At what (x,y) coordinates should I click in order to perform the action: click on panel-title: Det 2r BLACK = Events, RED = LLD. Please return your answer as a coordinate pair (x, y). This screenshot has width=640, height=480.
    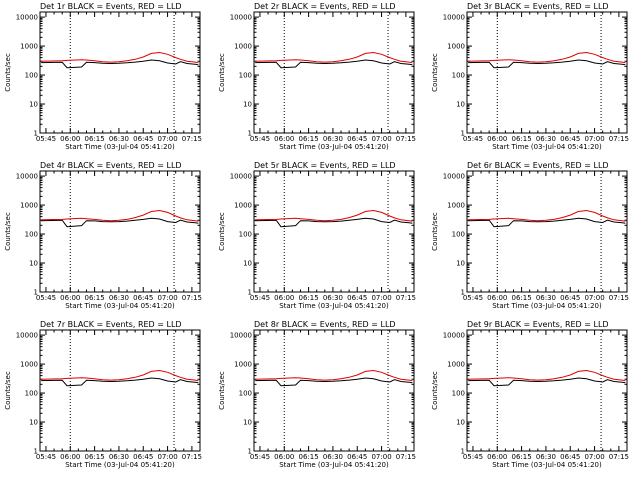
    Looking at the image, I should click on (325, 6).